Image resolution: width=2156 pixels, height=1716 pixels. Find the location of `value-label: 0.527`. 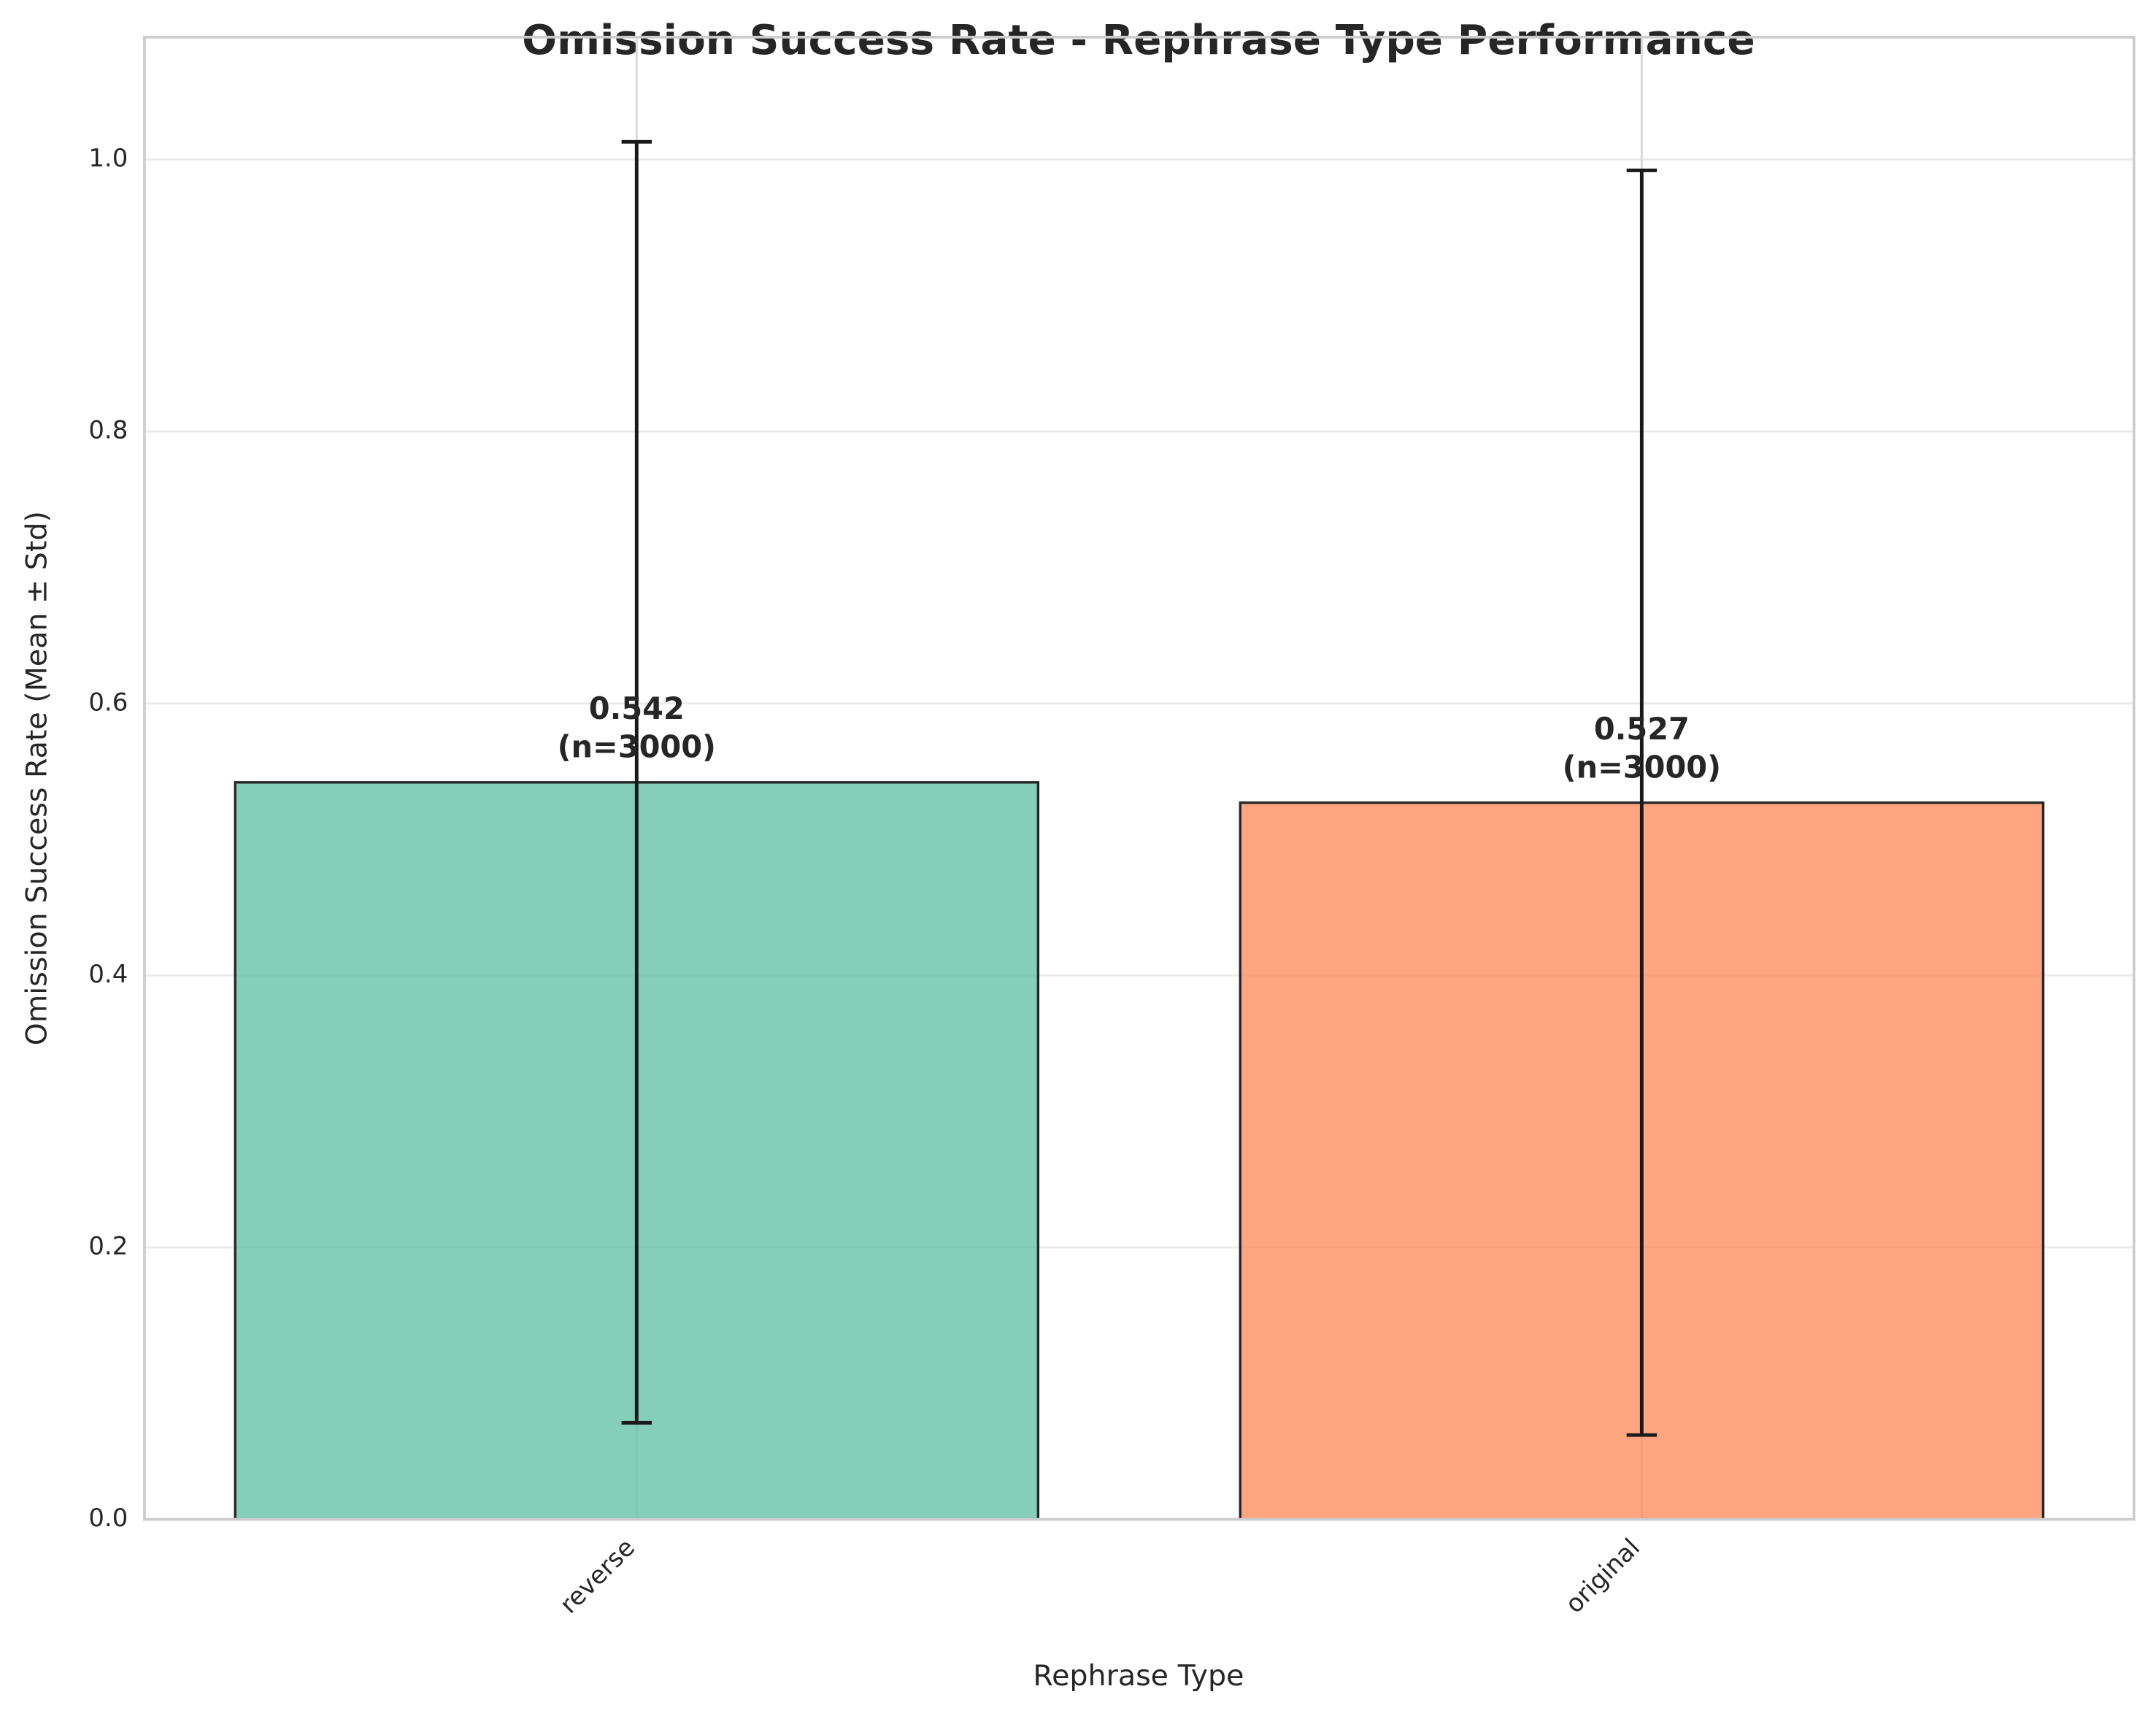

value-label: 0.527 is located at coordinates (1642, 729).